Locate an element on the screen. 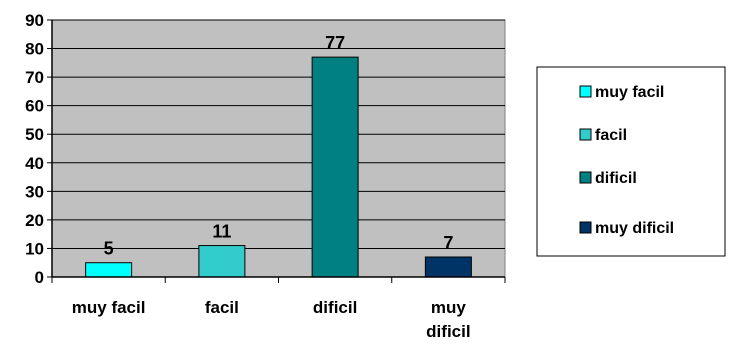  data-label: 7 is located at coordinates (448, 243).